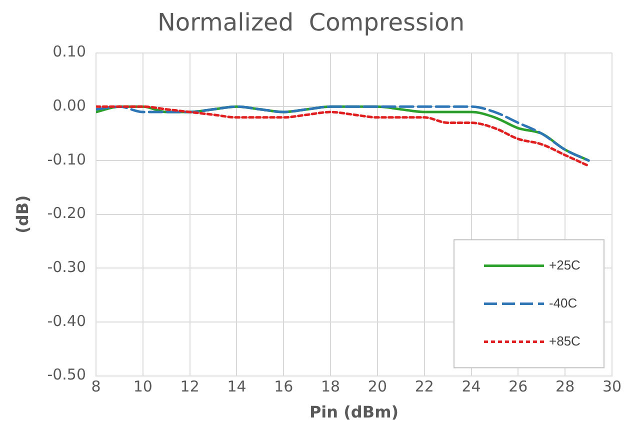  Describe the element at coordinates (564, 264) in the screenshot. I see `legend-label: +25C` at that location.